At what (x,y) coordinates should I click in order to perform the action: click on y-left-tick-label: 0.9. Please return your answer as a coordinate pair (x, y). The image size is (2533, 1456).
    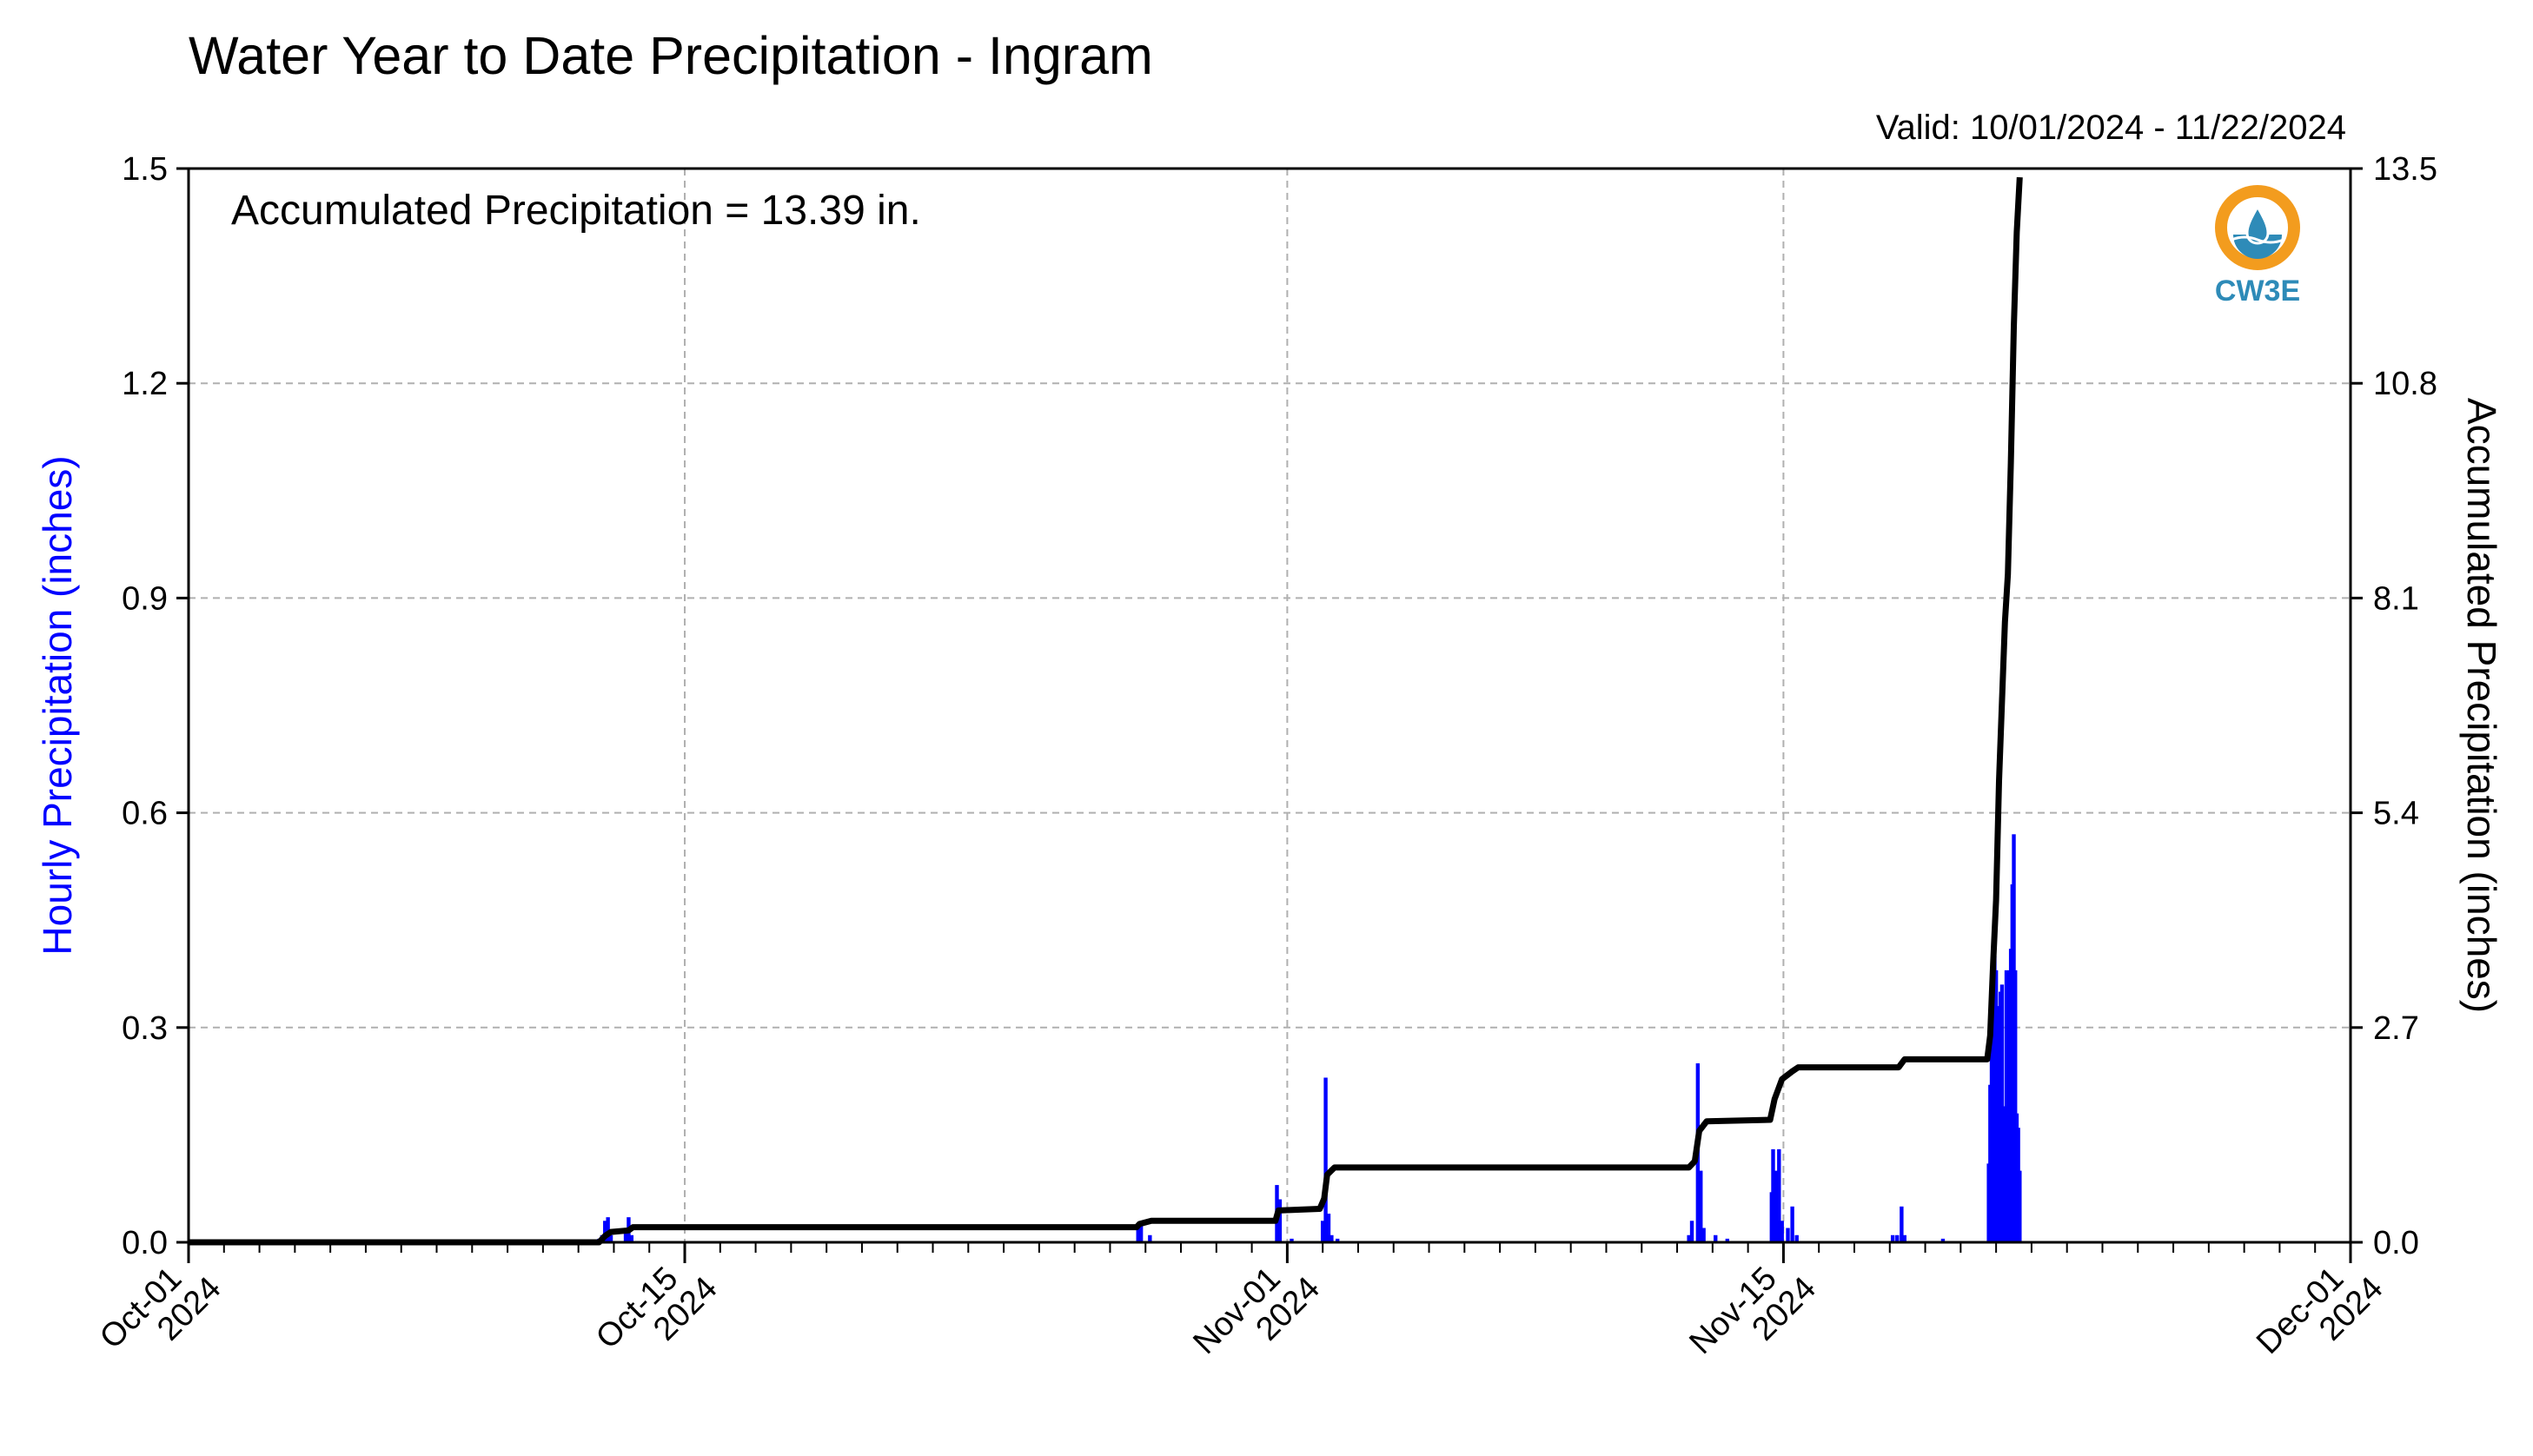
    Looking at the image, I should click on (145, 598).